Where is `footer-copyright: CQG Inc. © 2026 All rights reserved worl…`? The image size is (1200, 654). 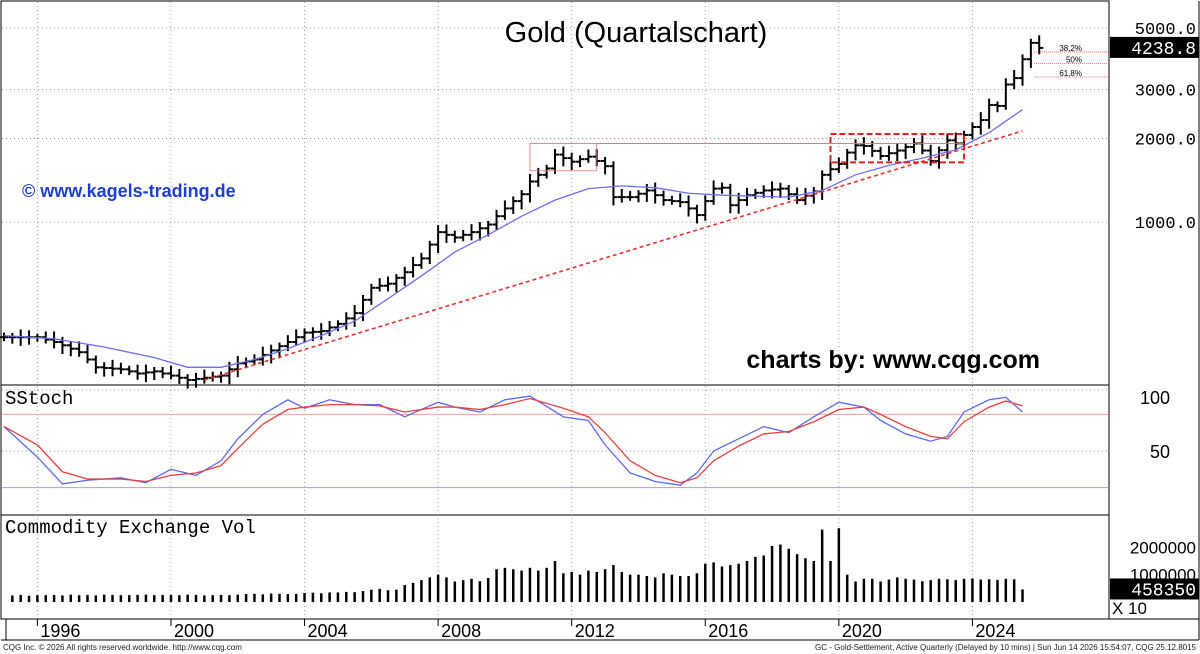 footer-copyright: CQG Inc. © 2026 All rights reserved worl… is located at coordinates (122, 647).